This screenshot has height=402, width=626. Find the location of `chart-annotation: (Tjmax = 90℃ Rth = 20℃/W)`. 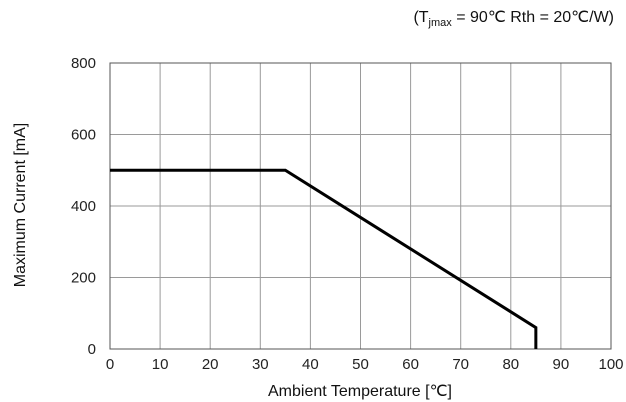

chart-annotation: (Tjmax = 90℃ Rth = 20℃/W) is located at coordinates (513, 19).